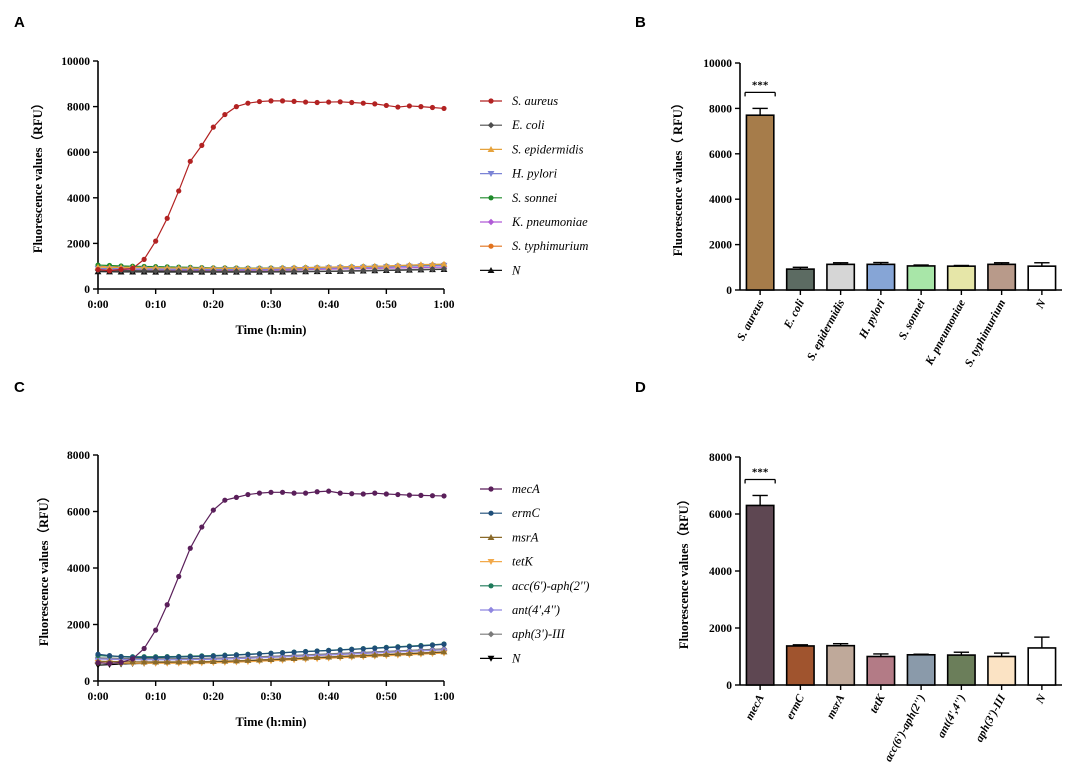 This screenshot has width=1084, height=765. What do you see at coordinates (720, 572) in the screenshot?
I see `panel-d-y-tick-label: 4000` at bounding box center [720, 572].